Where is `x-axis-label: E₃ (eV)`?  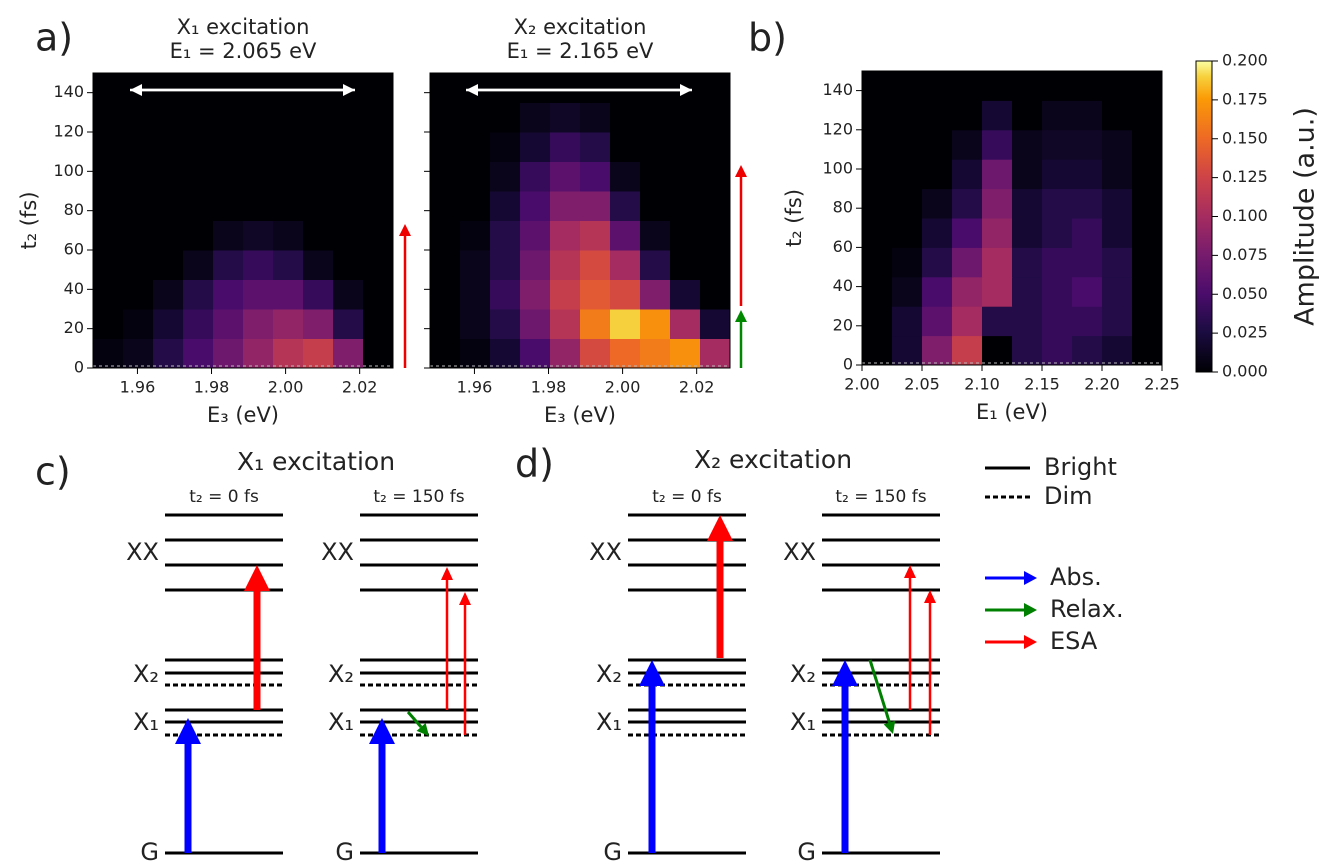
x-axis-label: E₃ (eV) is located at coordinates (243, 415).